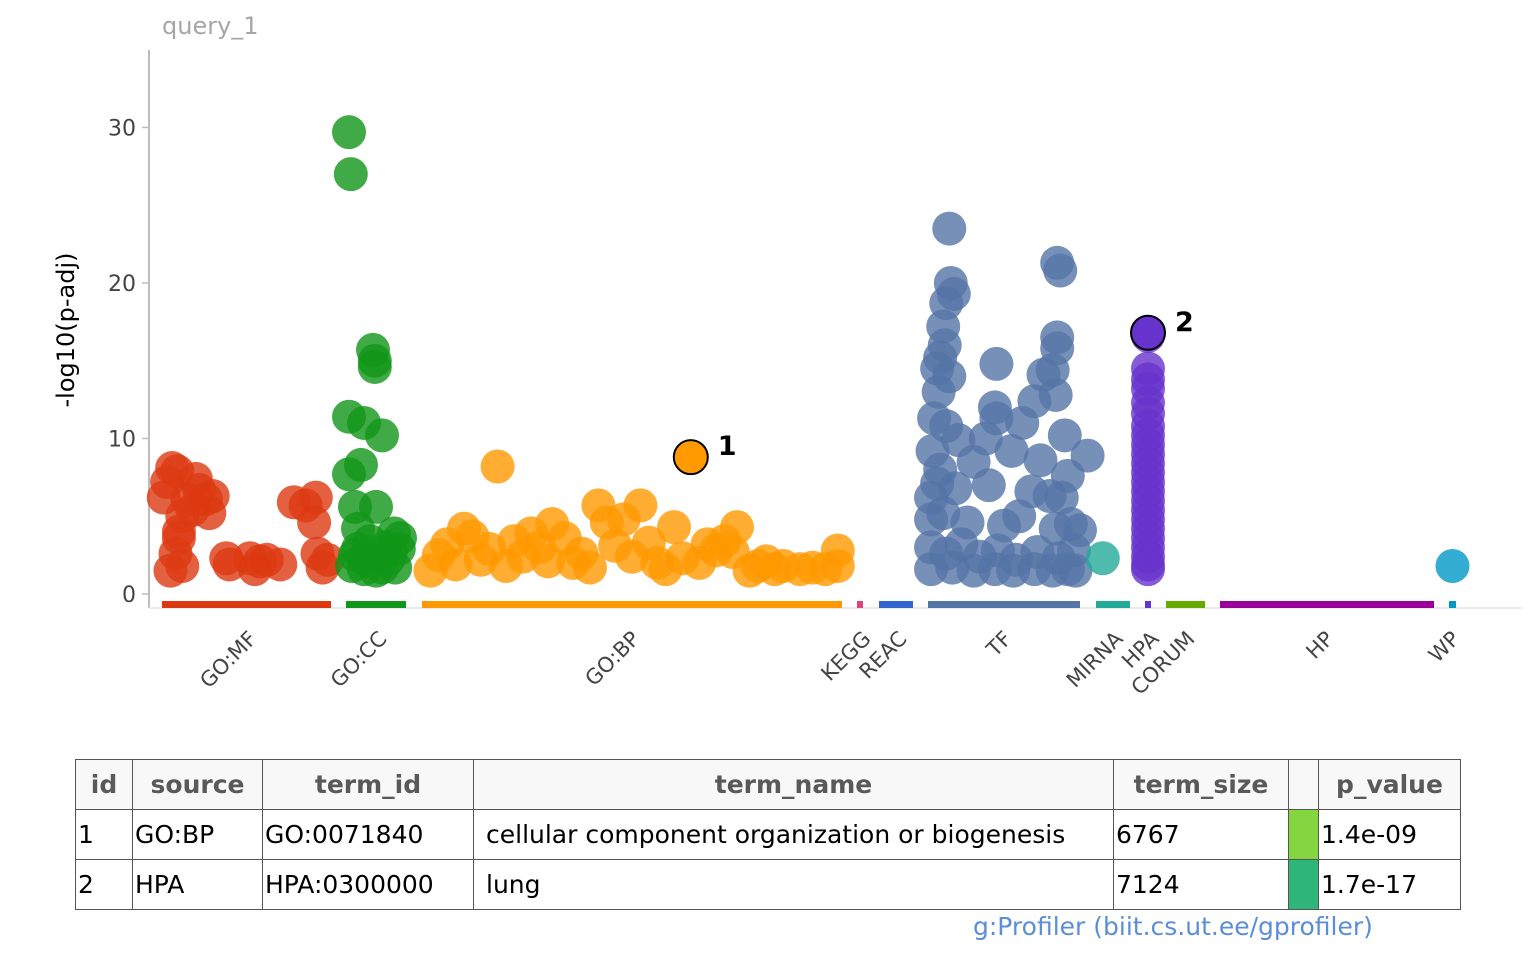 Image resolution: width=1536 pixels, height=960 pixels. Describe the element at coordinates (66, 329) in the screenshot. I see `y-axis-label: -log10(p-adj)` at that location.